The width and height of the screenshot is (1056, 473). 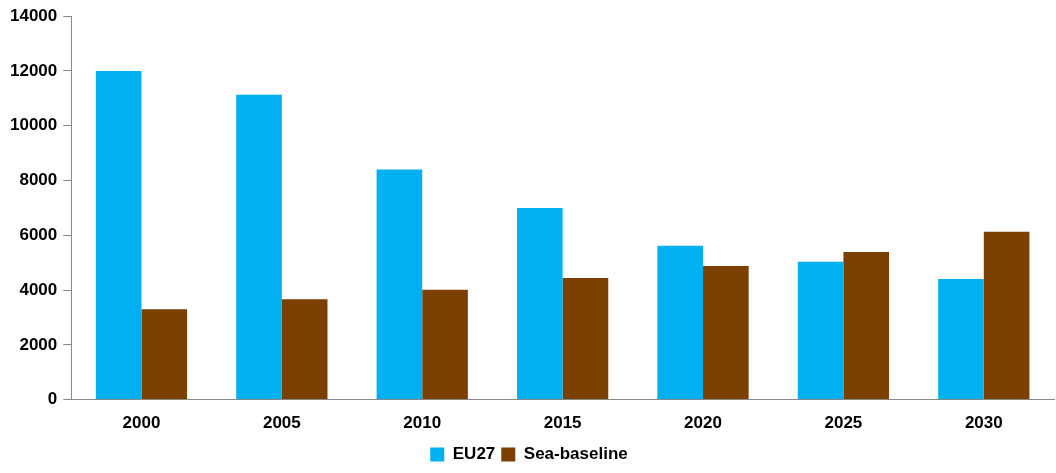 What do you see at coordinates (575, 454) in the screenshot?
I see `legend-label: Sea-baseline` at bounding box center [575, 454].